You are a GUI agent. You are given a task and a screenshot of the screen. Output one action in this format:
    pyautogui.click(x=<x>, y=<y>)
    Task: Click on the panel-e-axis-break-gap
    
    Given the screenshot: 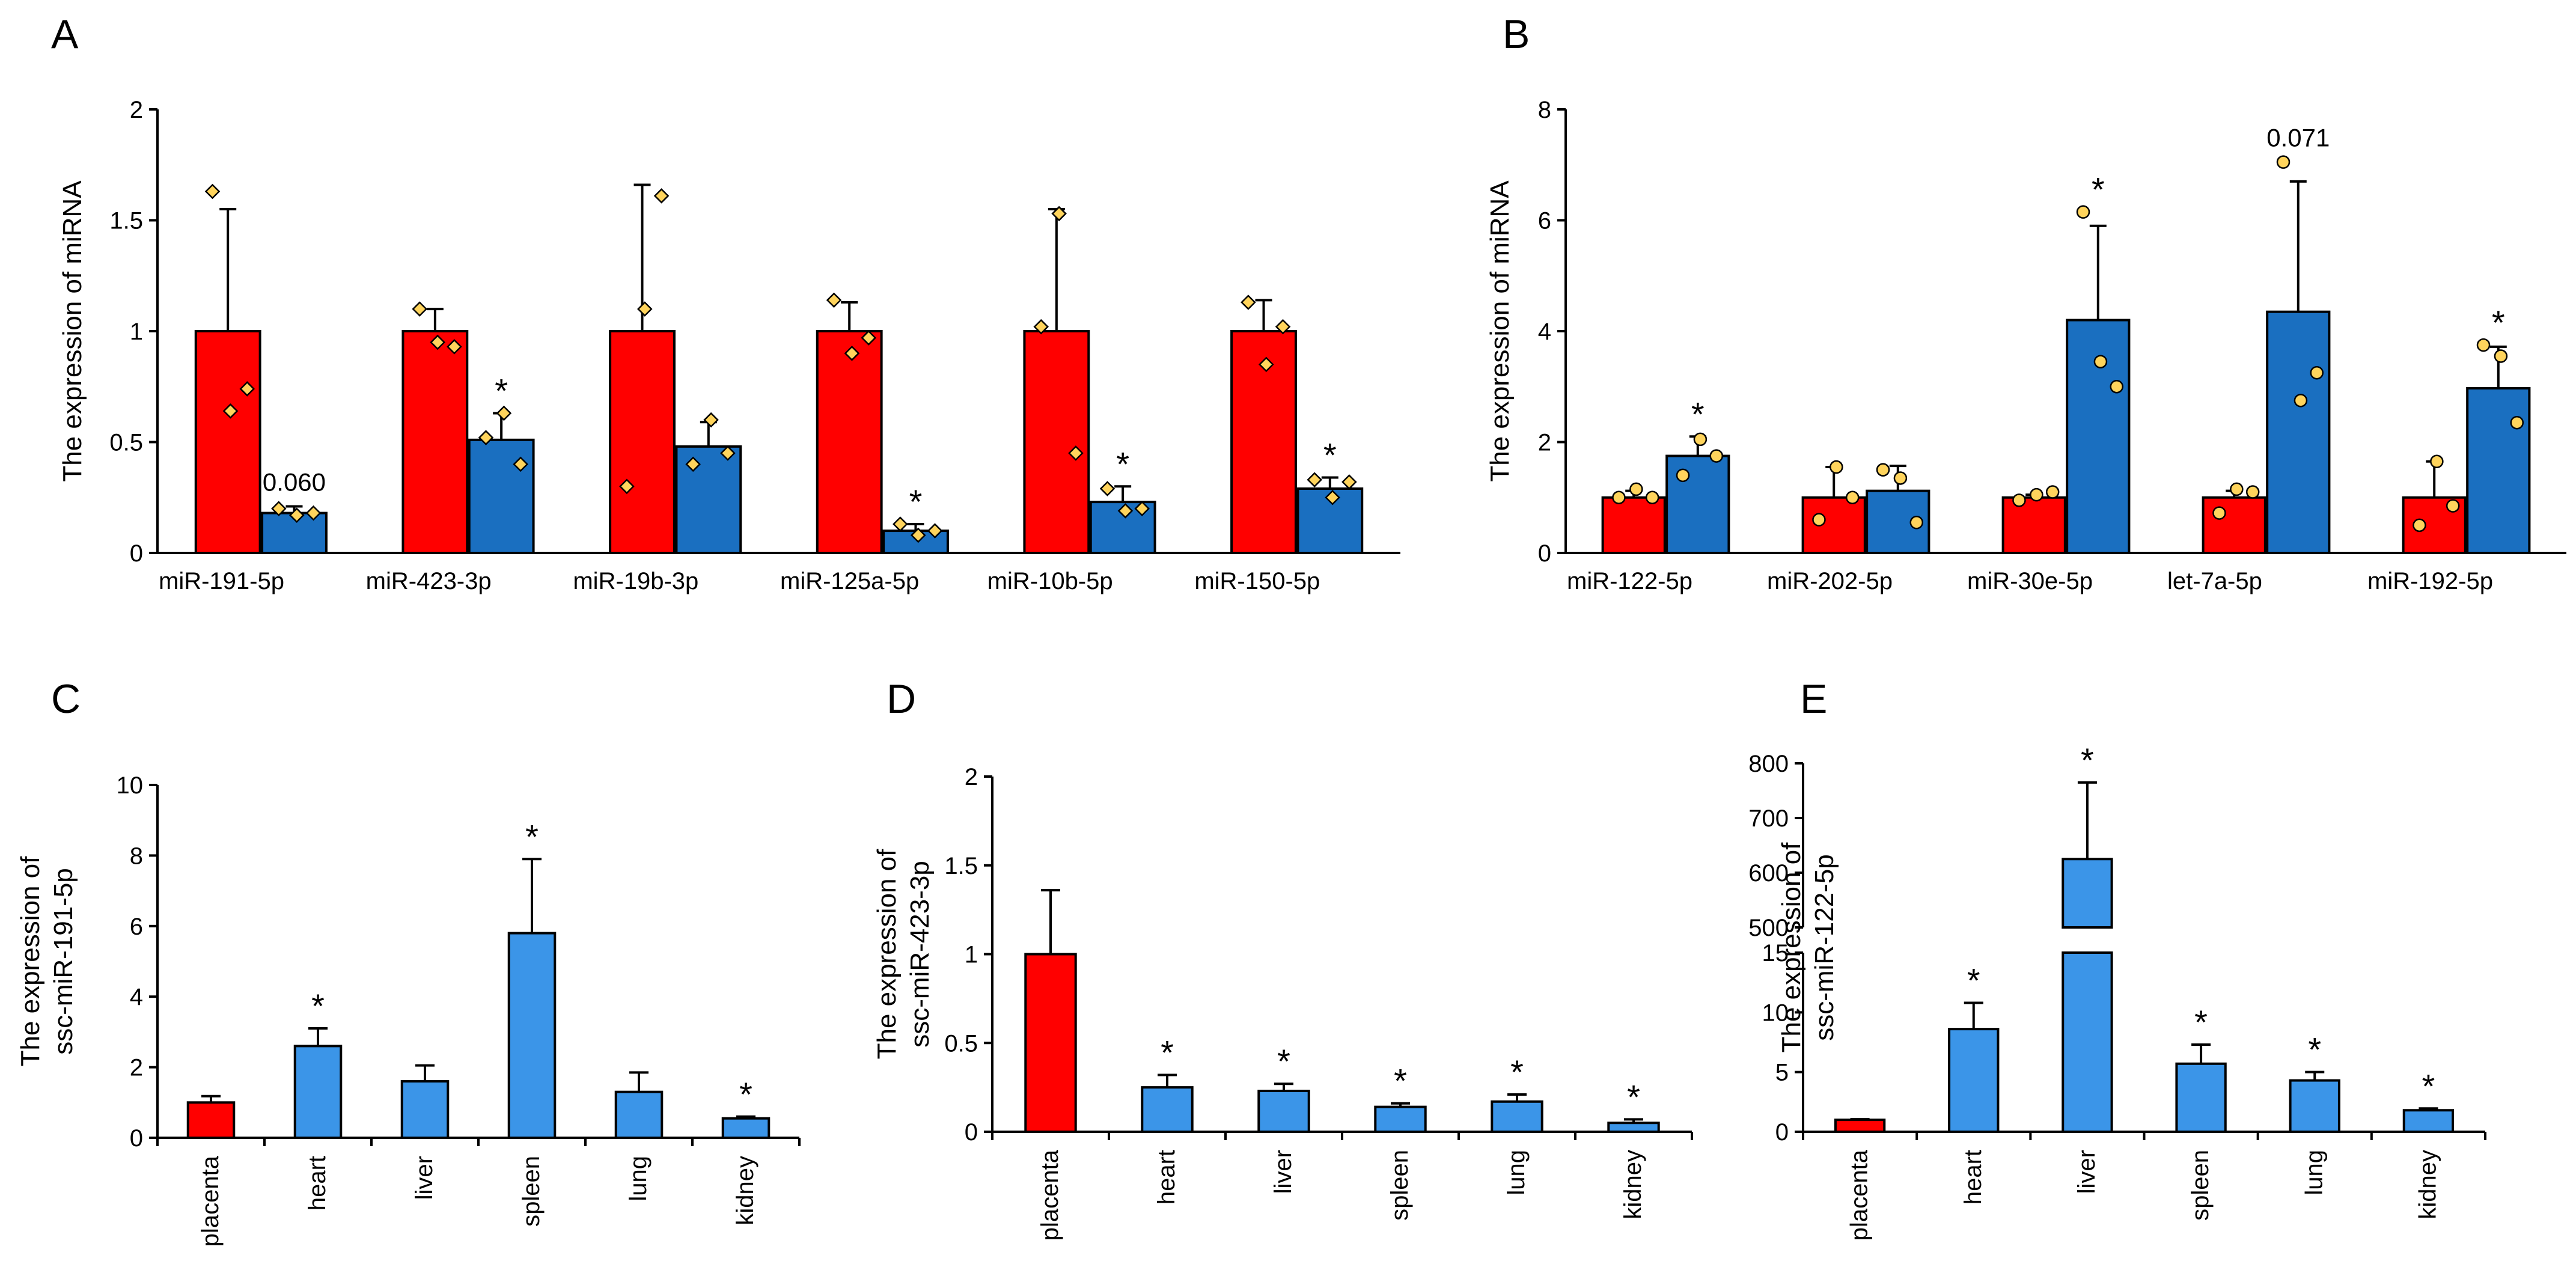 What is the action you would take?
    pyautogui.click(x=2087, y=940)
    